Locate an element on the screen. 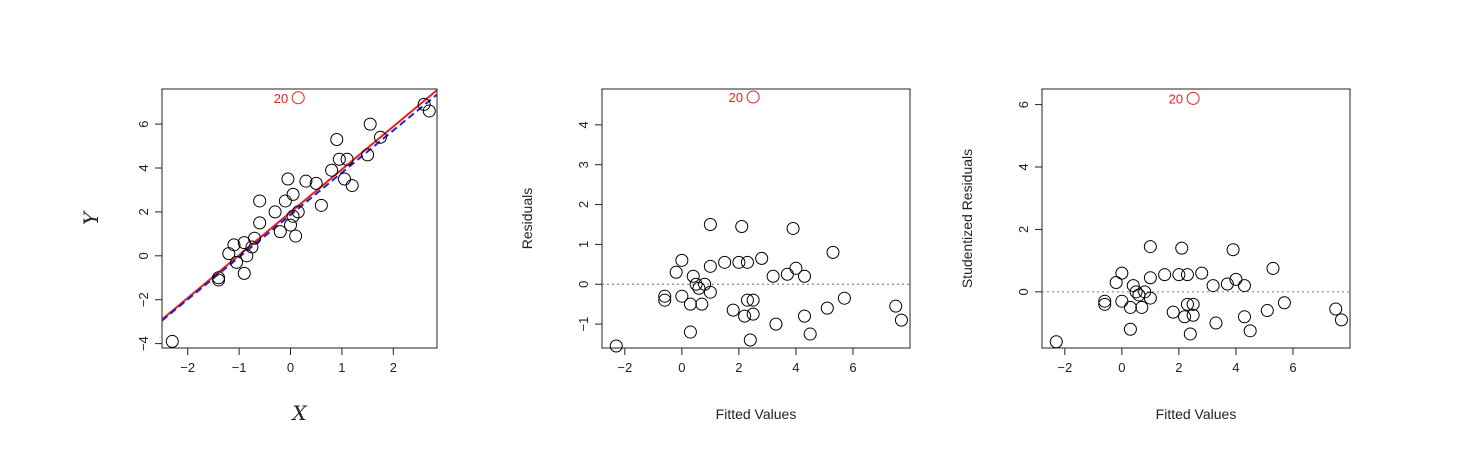 The image size is (1464, 469). y-tick-label: 0 is located at coordinates (1023, 291).